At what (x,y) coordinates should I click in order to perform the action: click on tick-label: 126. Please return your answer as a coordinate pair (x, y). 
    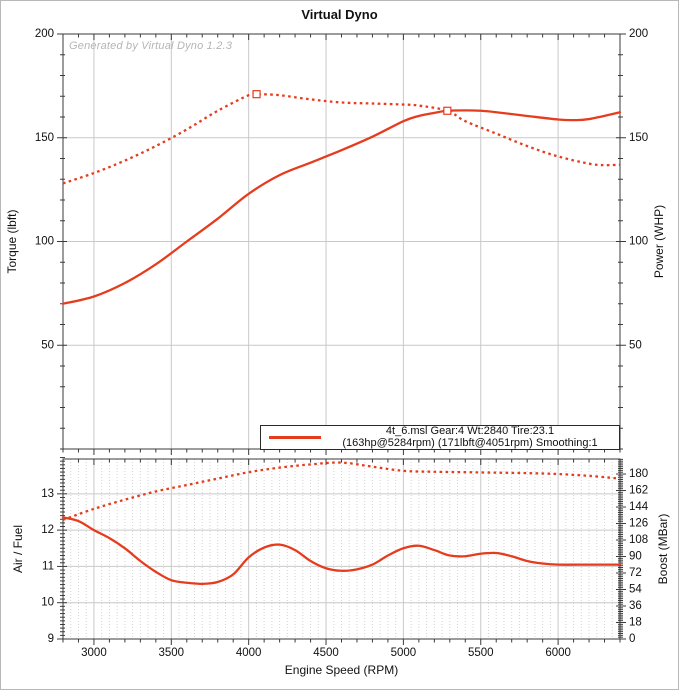
    Looking at the image, I should click on (638, 524).